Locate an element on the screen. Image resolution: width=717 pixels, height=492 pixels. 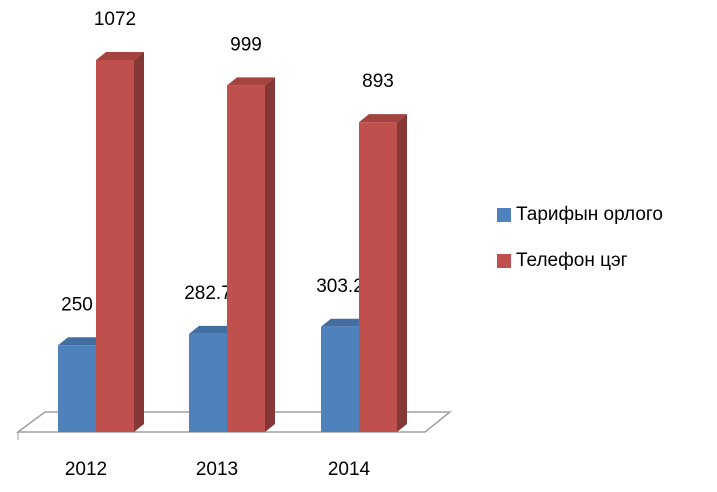
data-label: 282.7 is located at coordinates (208, 293).